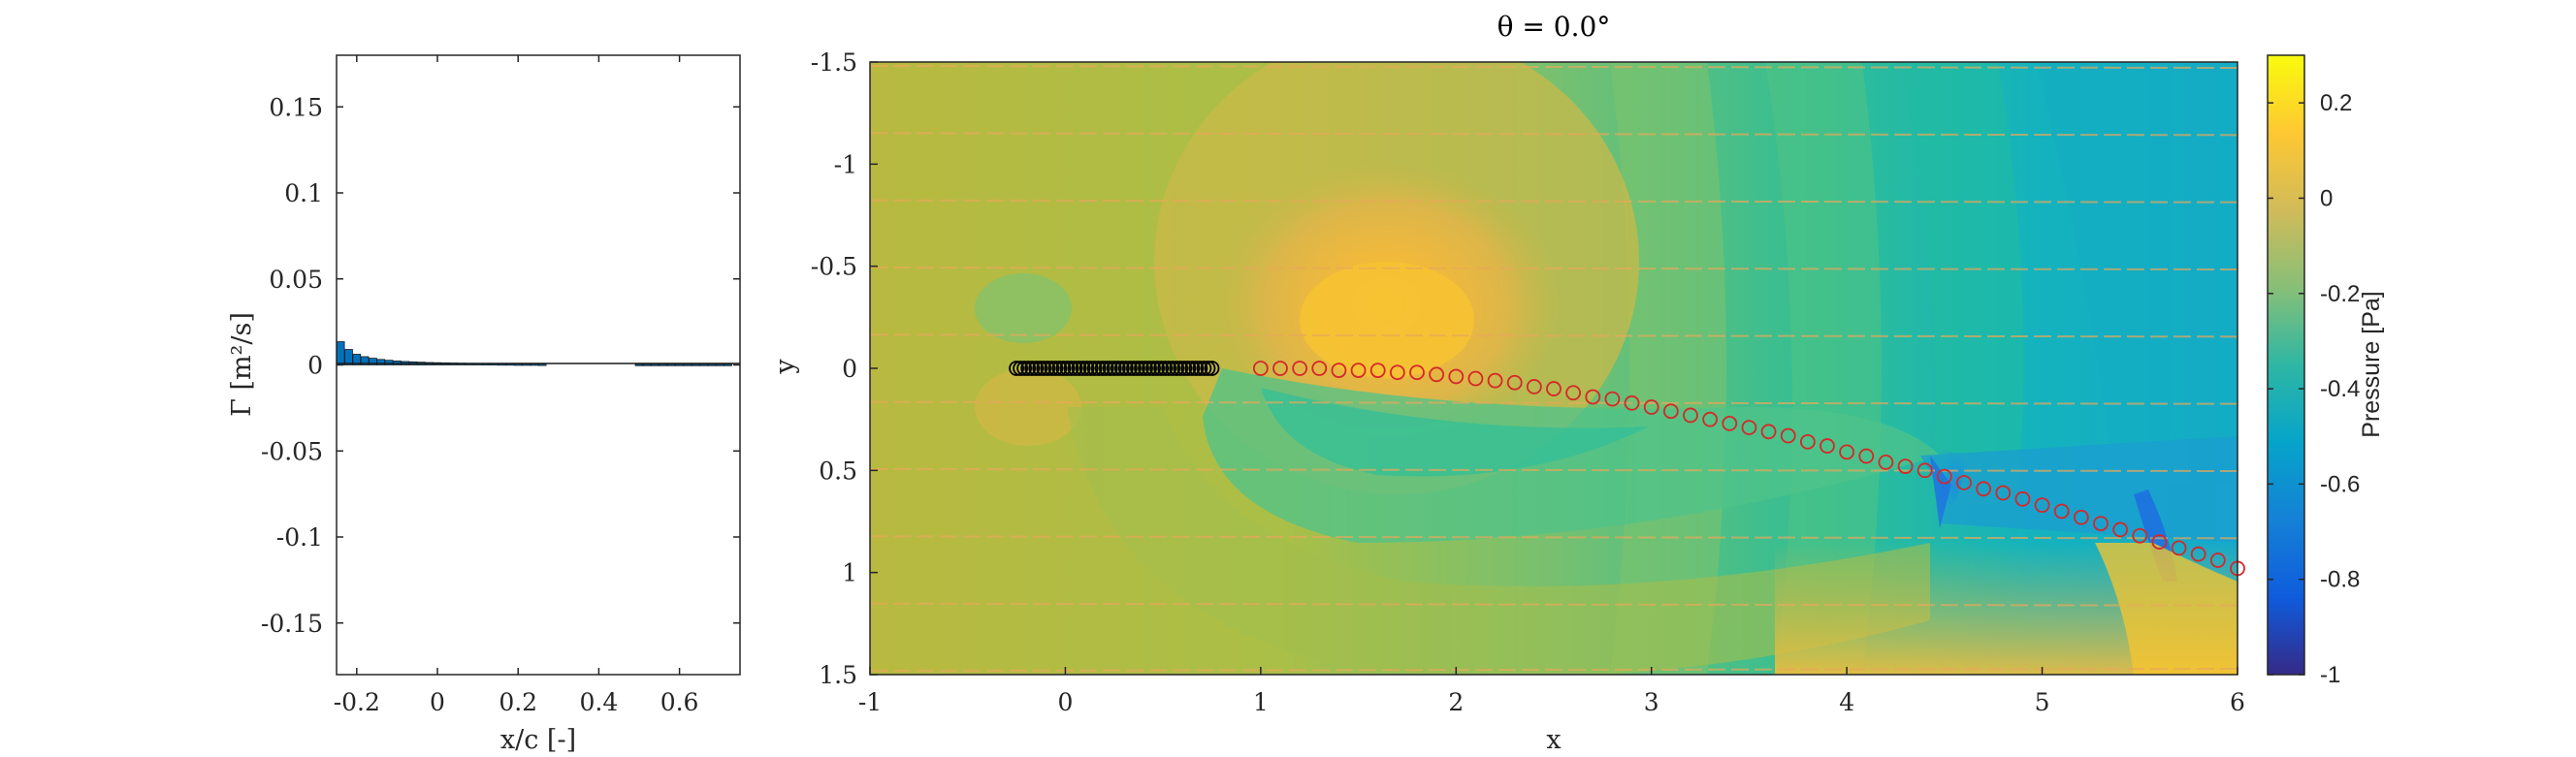 The image size is (2576, 757). I want to click on left-xtick-label: 0, so click(437, 702).